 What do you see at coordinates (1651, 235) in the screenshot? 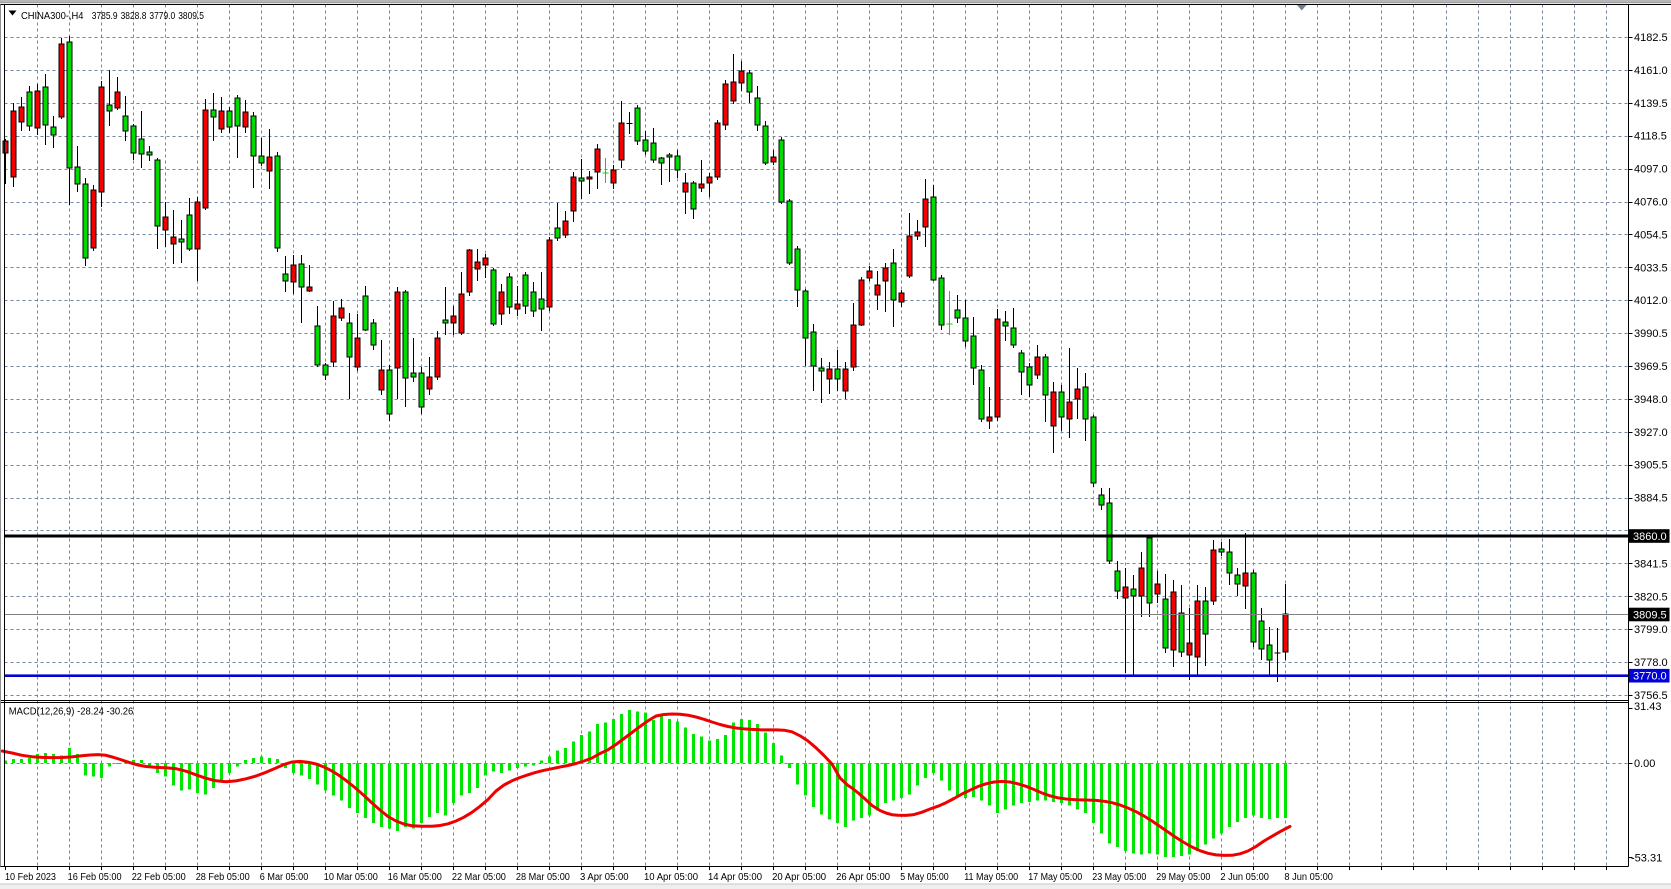
I see `svg-text: 4054.5` at bounding box center [1651, 235].